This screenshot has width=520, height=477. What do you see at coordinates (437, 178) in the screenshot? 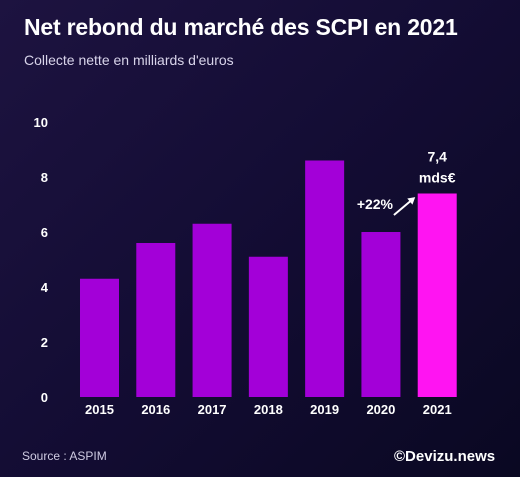
I see `last-value-unit-label: mds€` at bounding box center [437, 178].